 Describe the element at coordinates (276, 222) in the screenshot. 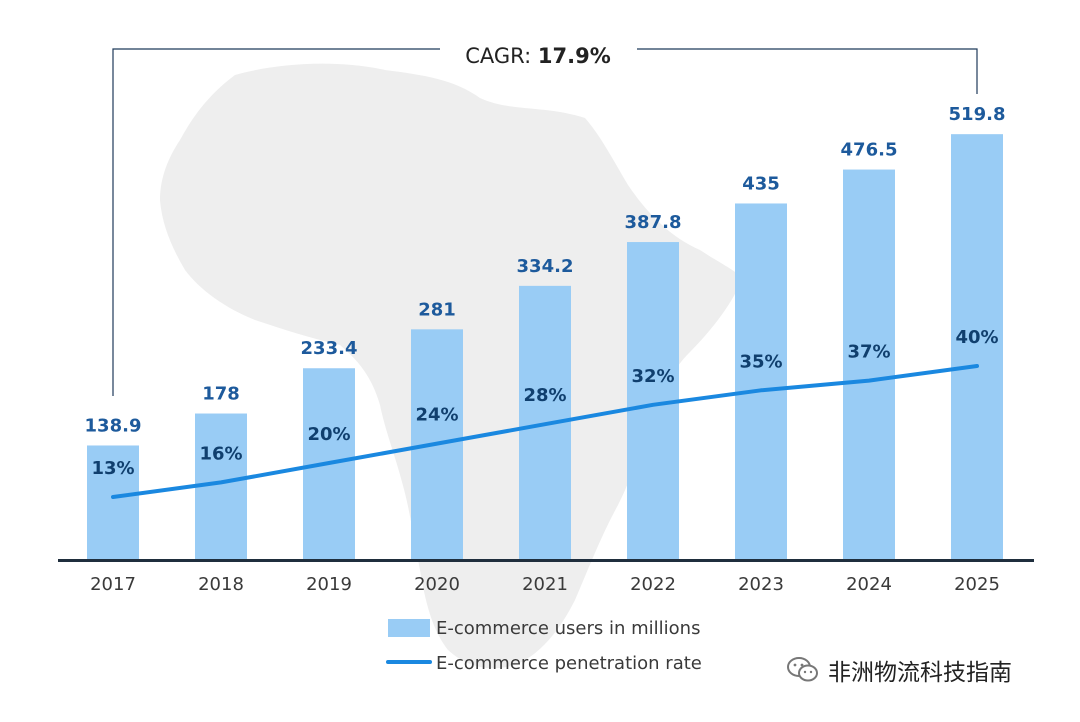

I see `bracket-left` at that location.